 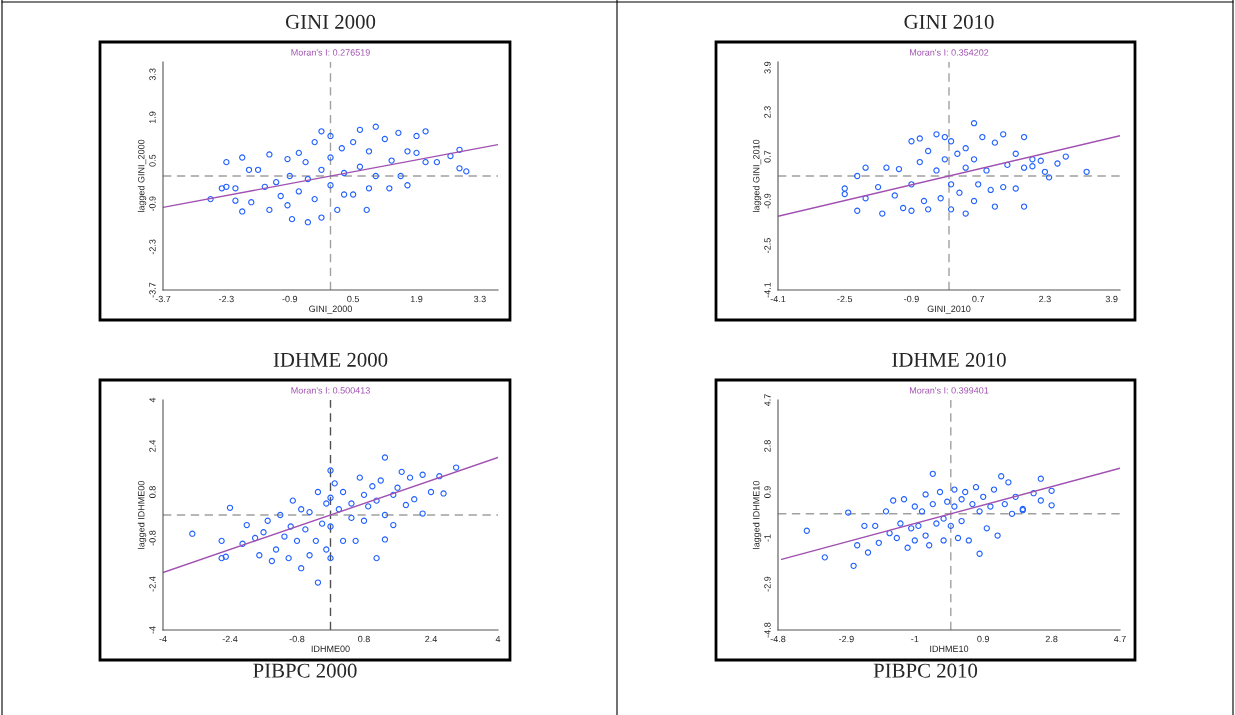 I want to click on x-tick-label: 0.9, so click(x=983, y=639).